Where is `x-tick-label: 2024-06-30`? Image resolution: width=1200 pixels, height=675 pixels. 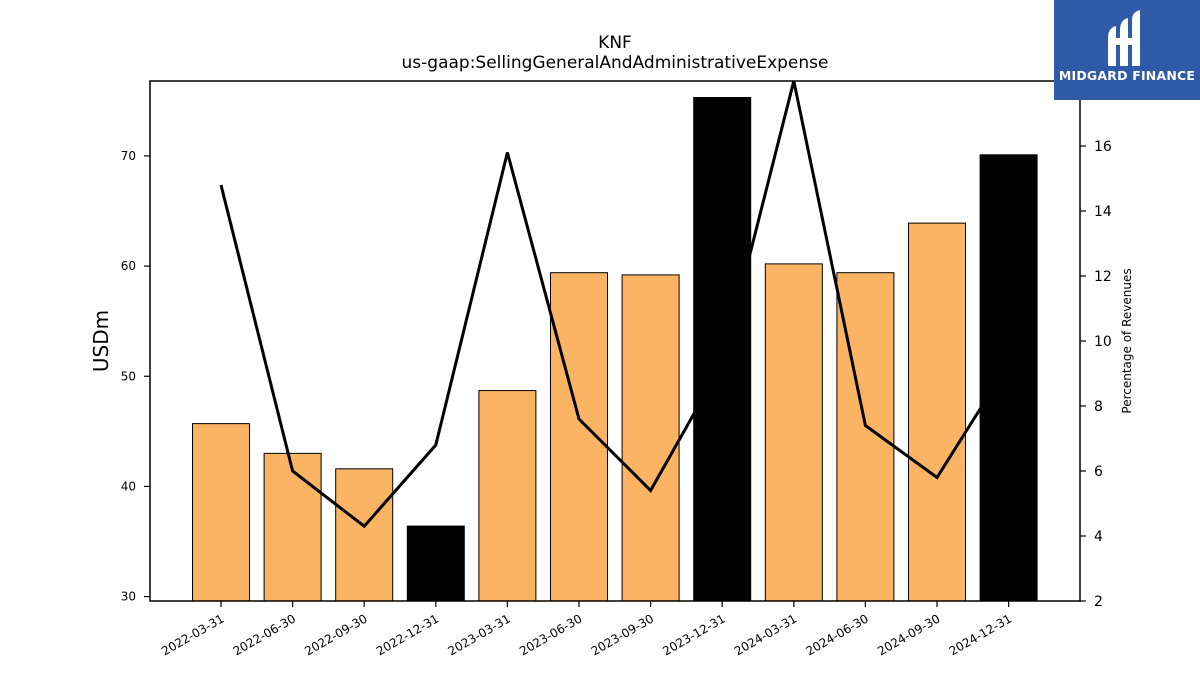 x-tick-label: 2024-06-30 is located at coordinates (836, 634).